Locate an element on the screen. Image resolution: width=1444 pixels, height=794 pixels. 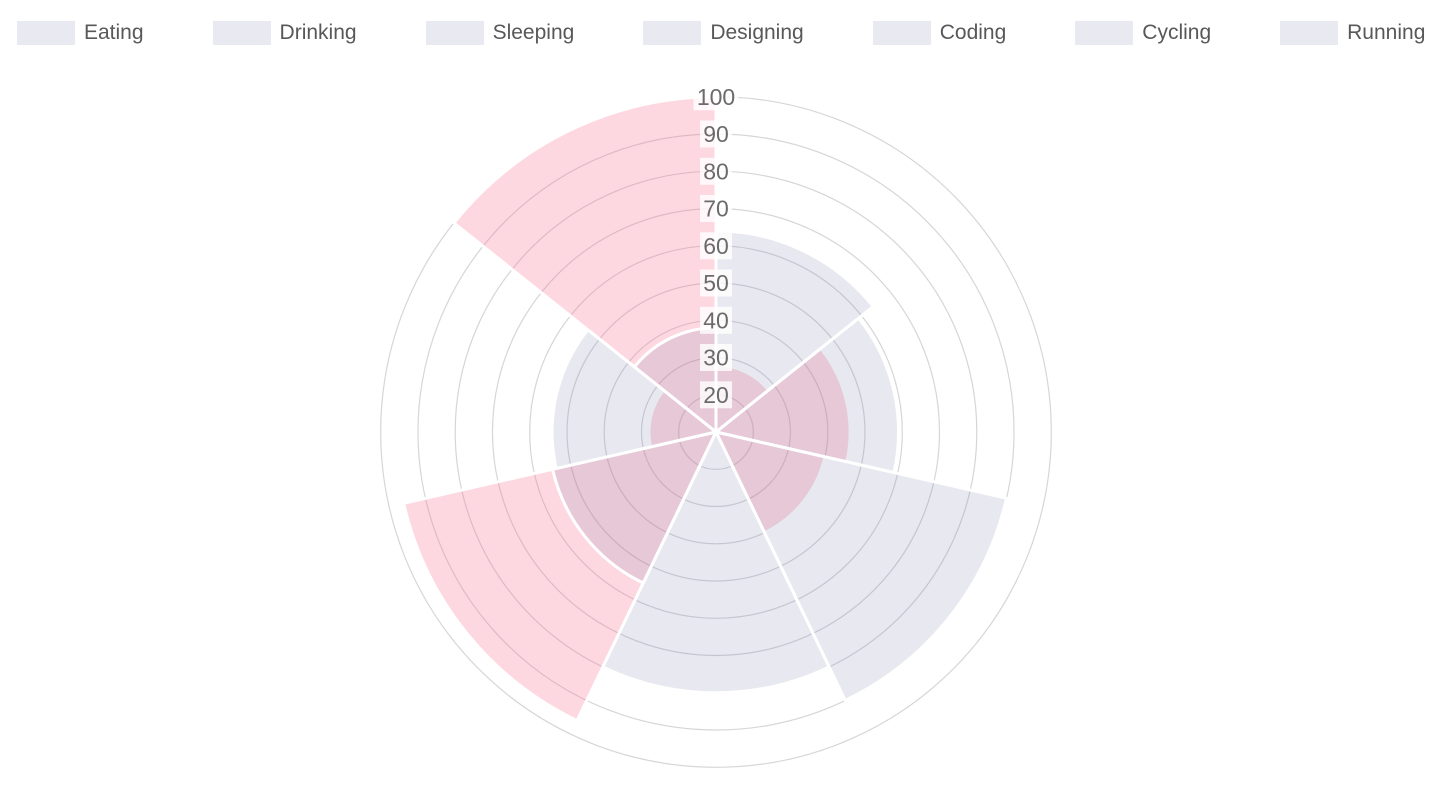
tick-label-90: 90 is located at coordinates (716, 134).